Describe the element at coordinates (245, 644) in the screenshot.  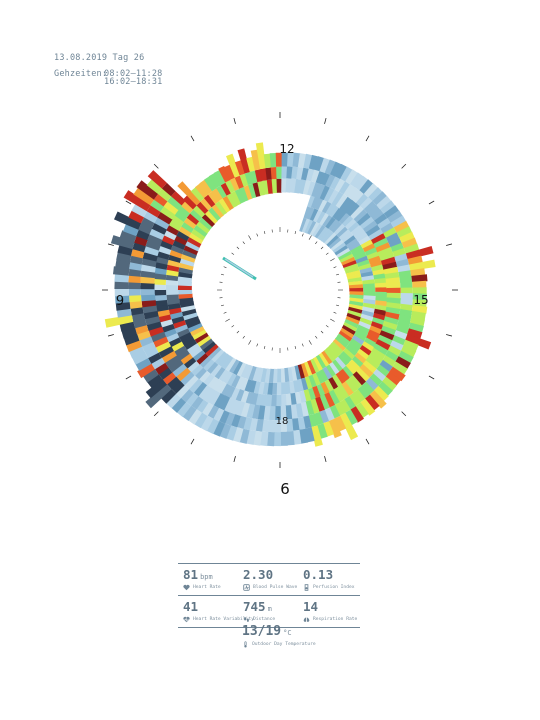
I see `thermometer-icon` at that location.